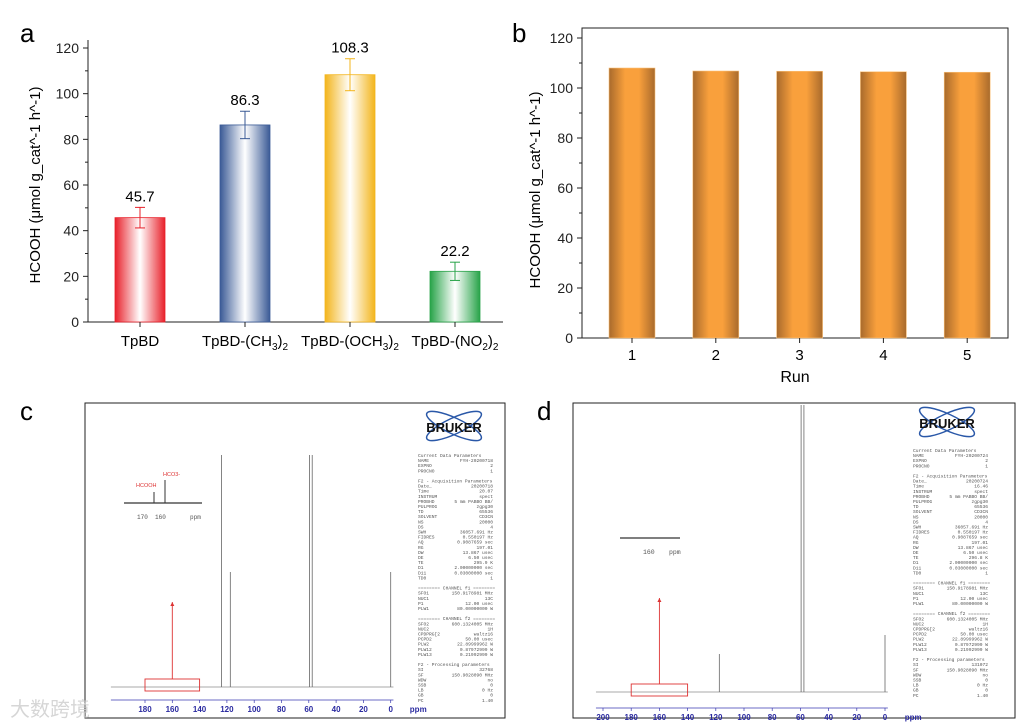  I want to click on x-tick-label: TpBD-(NO2)2, so click(455, 343).